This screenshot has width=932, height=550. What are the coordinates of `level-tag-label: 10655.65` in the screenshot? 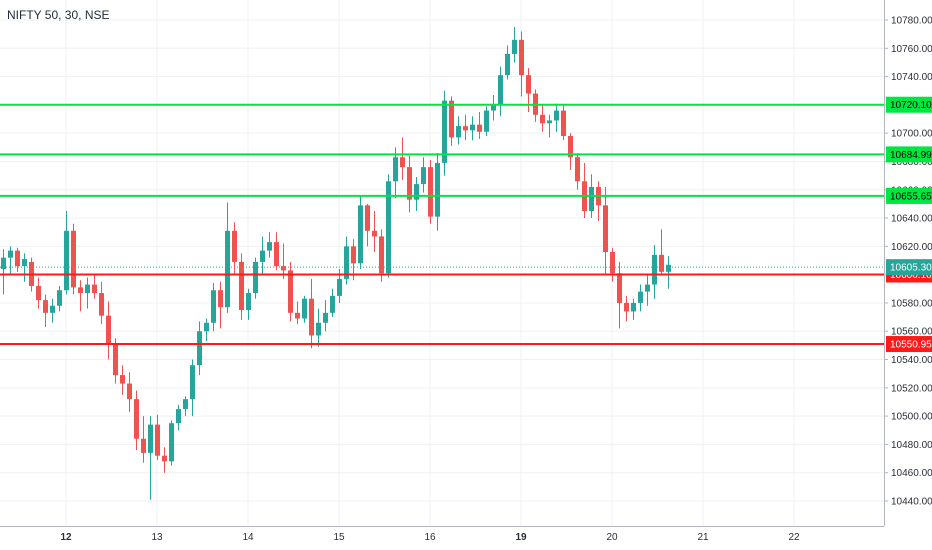 It's located at (911, 196).